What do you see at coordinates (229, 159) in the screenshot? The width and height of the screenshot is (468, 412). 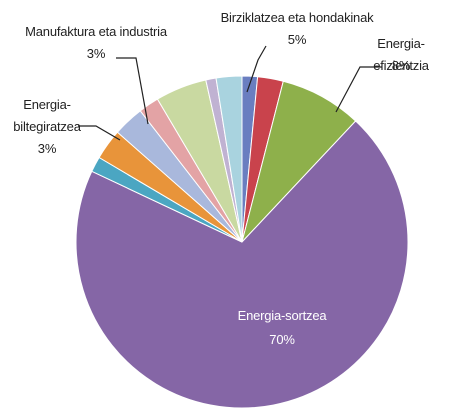 I see `pie-slice` at bounding box center [229, 159].